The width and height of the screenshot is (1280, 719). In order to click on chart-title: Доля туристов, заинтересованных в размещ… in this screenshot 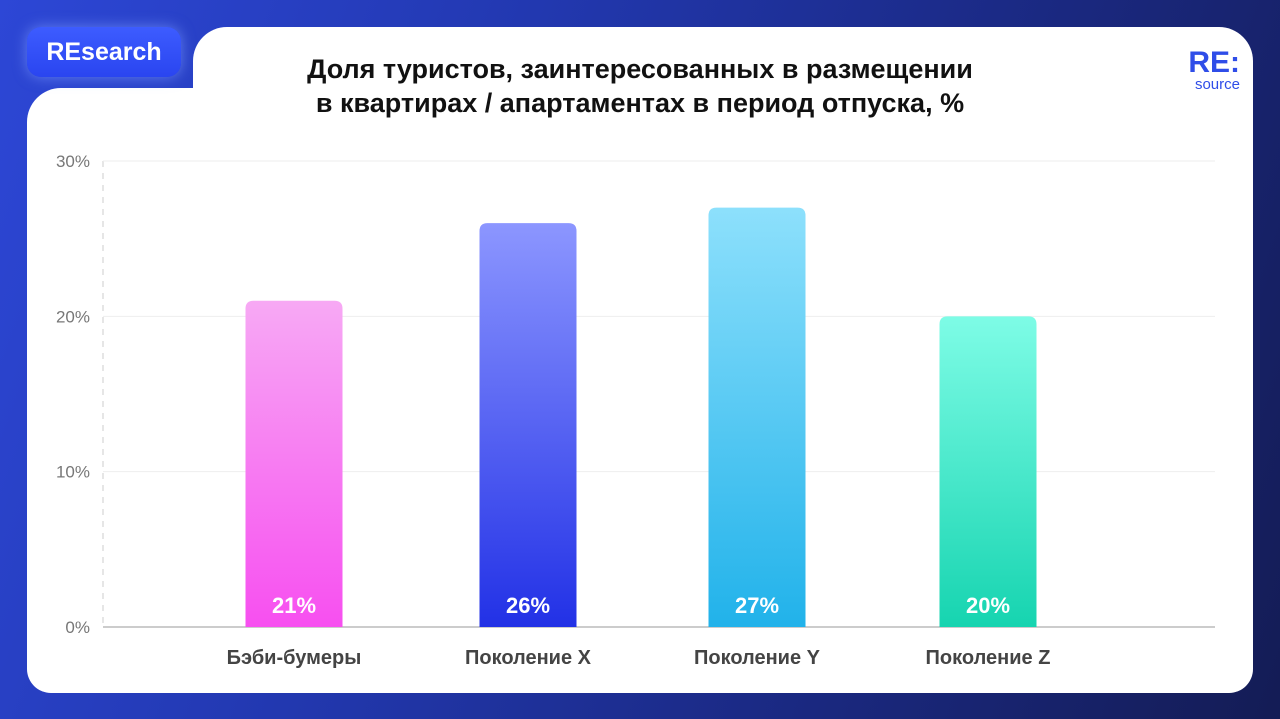, I will do `click(640, 86)`.